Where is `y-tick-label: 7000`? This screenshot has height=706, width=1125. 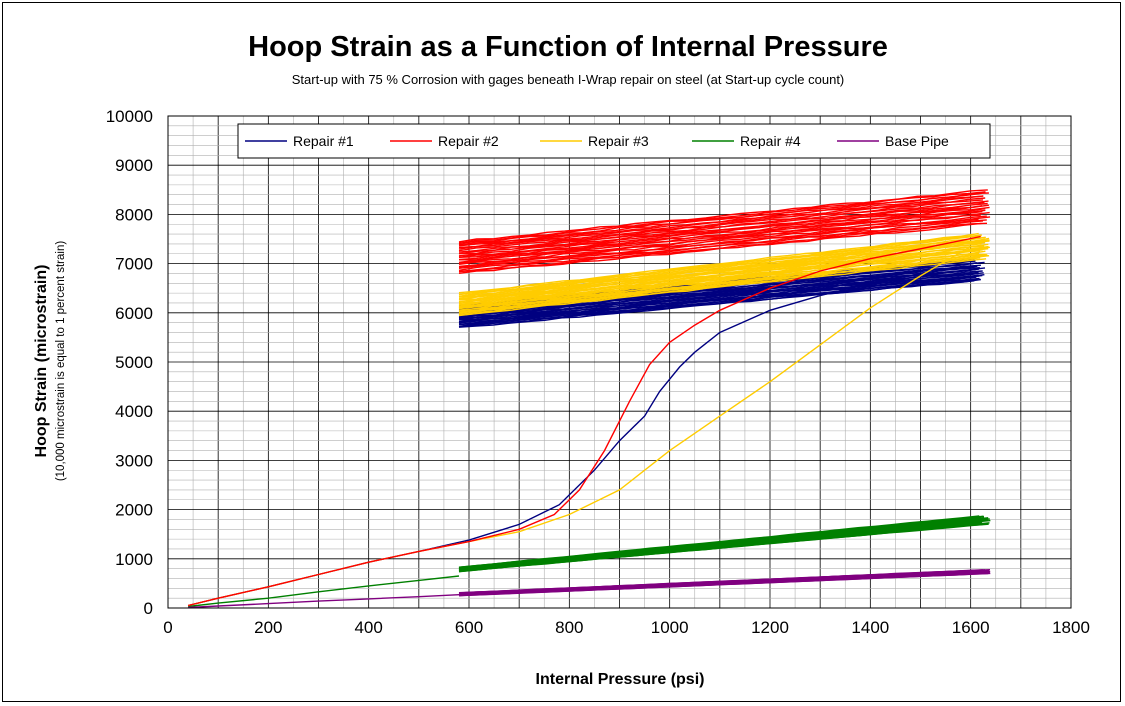 y-tick-label: 7000 is located at coordinates (134, 264).